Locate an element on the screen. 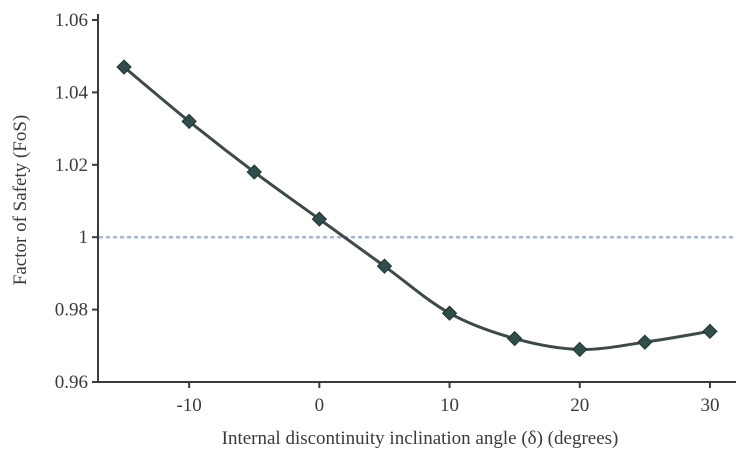 The image size is (743, 453). x-tick-label: 0 is located at coordinates (320, 405).